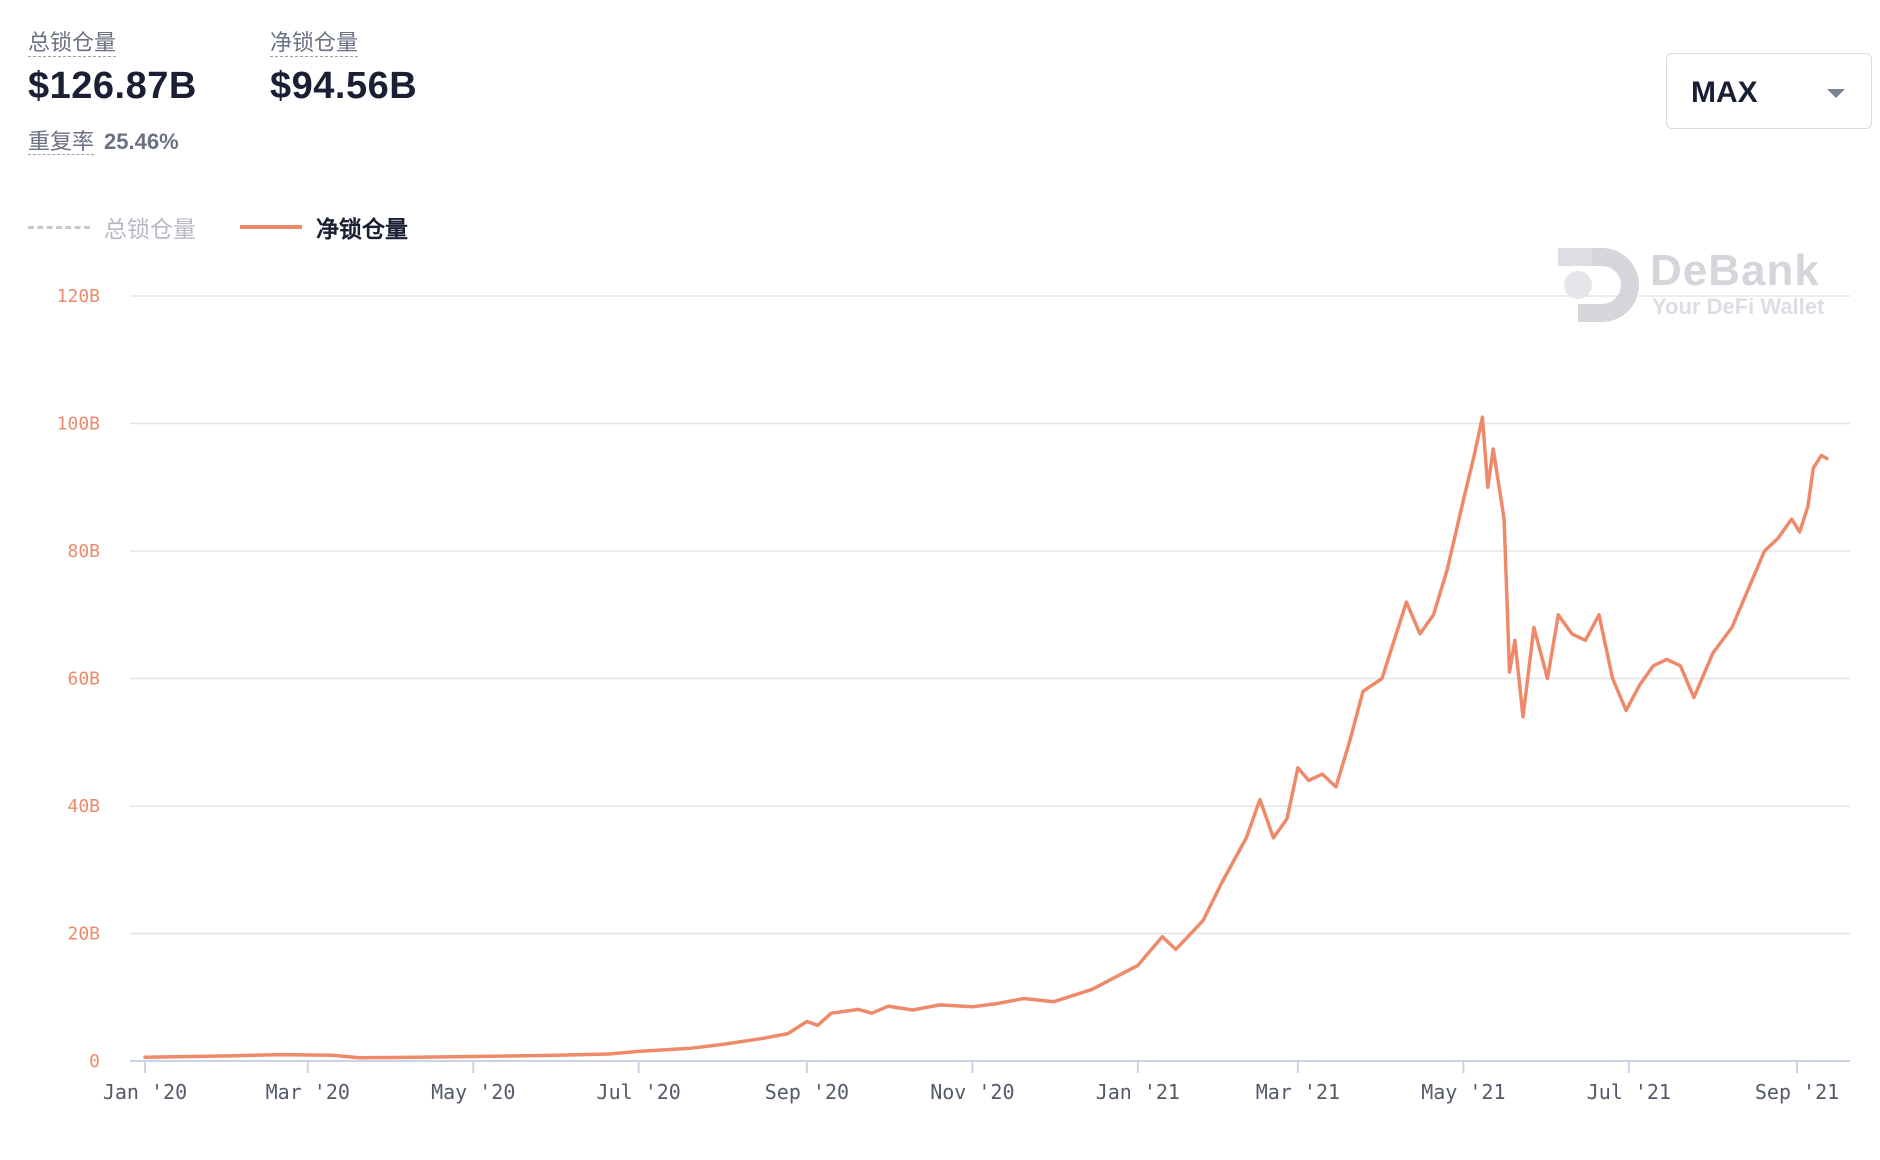  I want to click on x-tick-label: Nov '20, so click(972, 1092).